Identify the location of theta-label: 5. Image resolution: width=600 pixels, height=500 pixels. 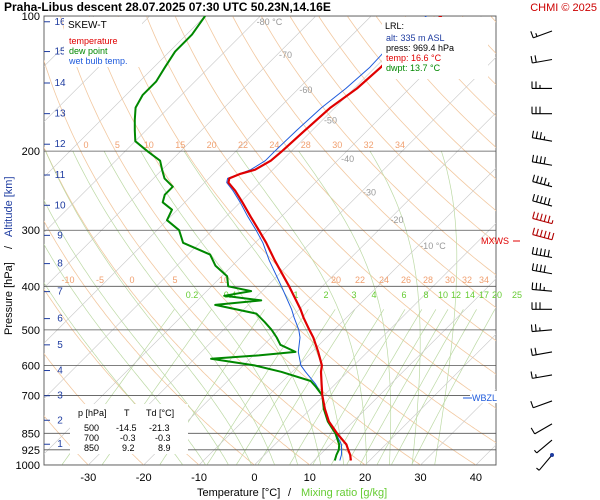
(117, 145).